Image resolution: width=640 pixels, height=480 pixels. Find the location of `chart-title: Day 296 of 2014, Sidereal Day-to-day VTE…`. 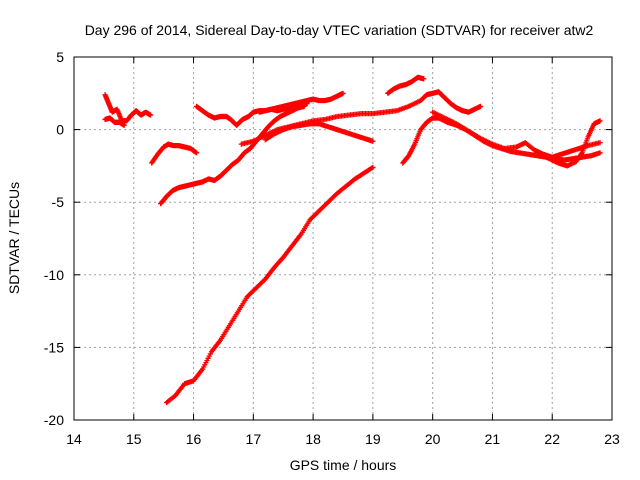

chart-title: Day 296 of 2014, Sidereal Day-to-day VTE… is located at coordinates (339, 30).